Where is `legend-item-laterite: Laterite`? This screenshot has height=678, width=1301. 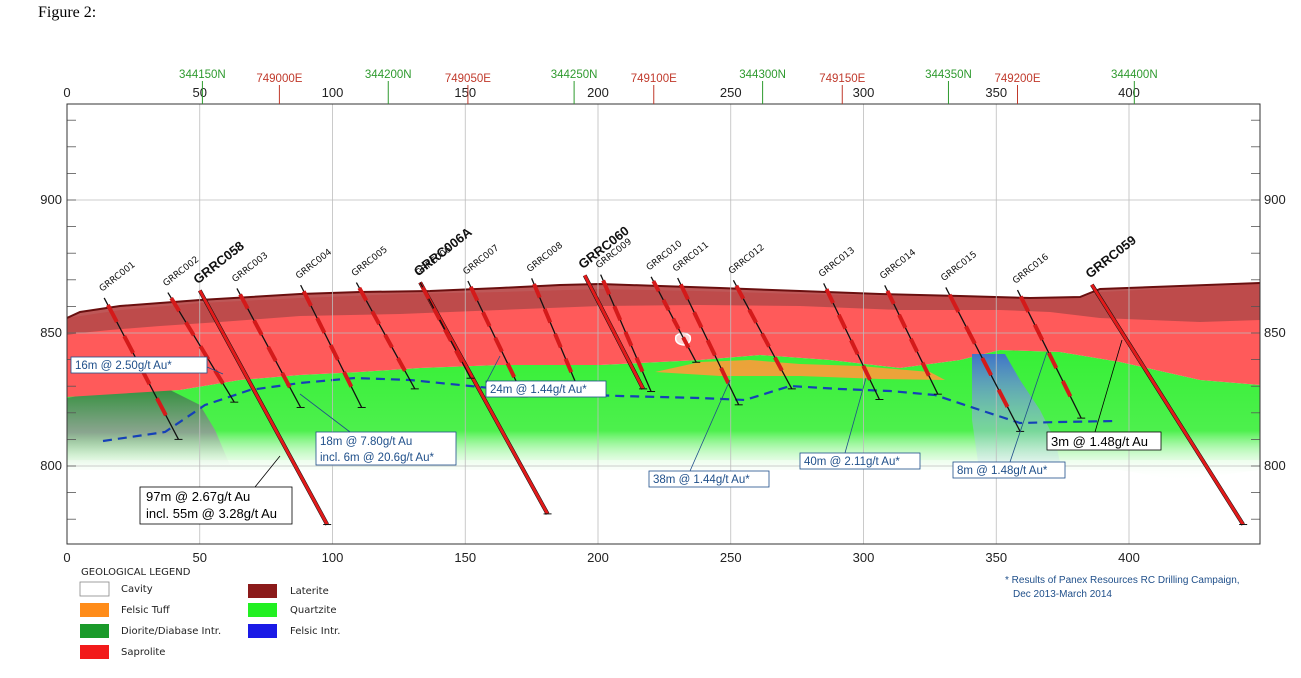
legend-item-laterite: Laterite is located at coordinates (288, 591).